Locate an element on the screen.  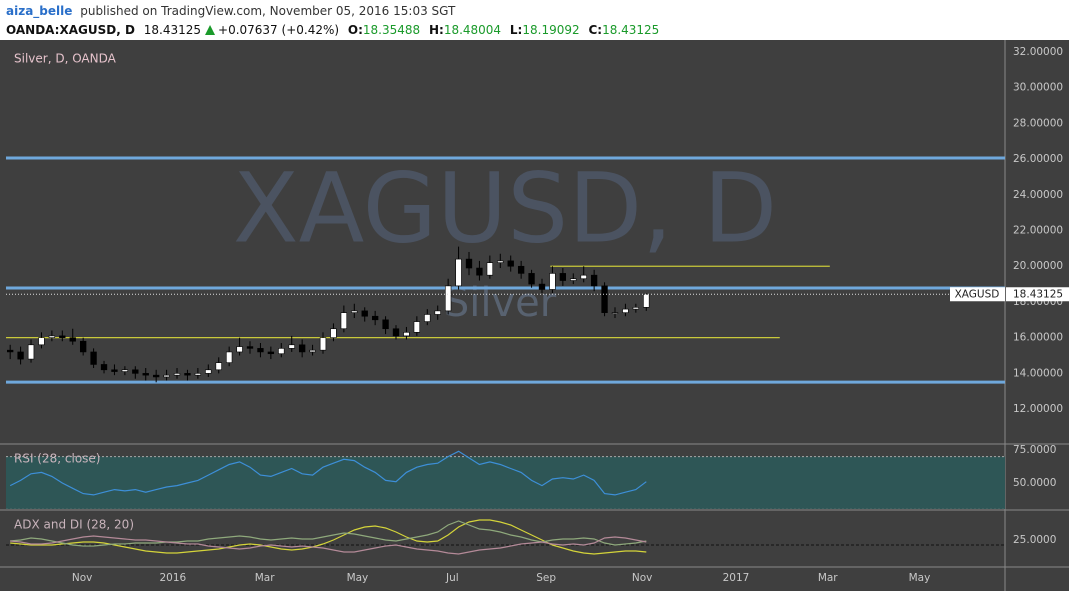
y-tick-label: 16.00000 is located at coordinates (1038, 338).